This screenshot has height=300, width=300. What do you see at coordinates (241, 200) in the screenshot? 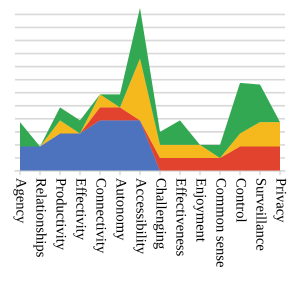
I see `x-tick-label: Control` at bounding box center [241, 200].